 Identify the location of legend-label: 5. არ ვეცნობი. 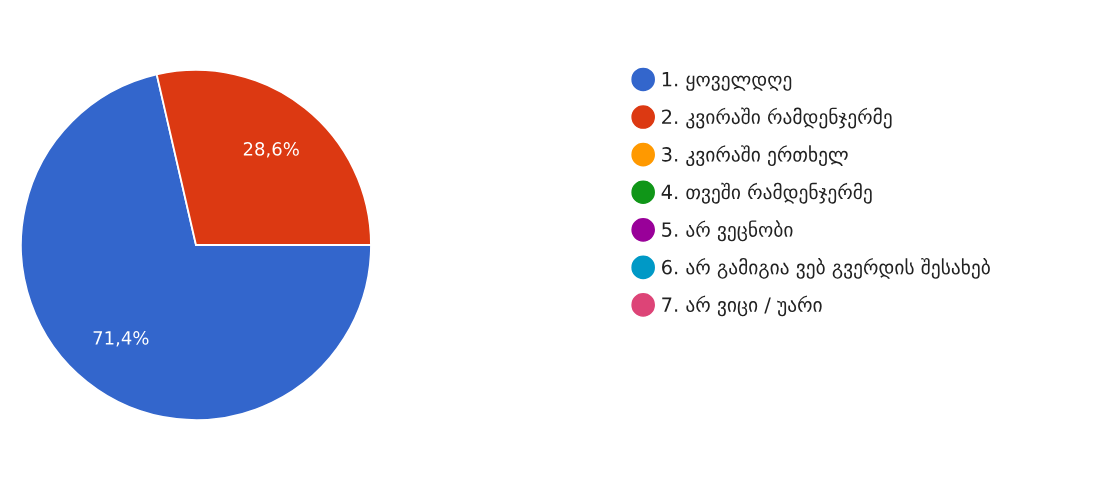
(727, 231).